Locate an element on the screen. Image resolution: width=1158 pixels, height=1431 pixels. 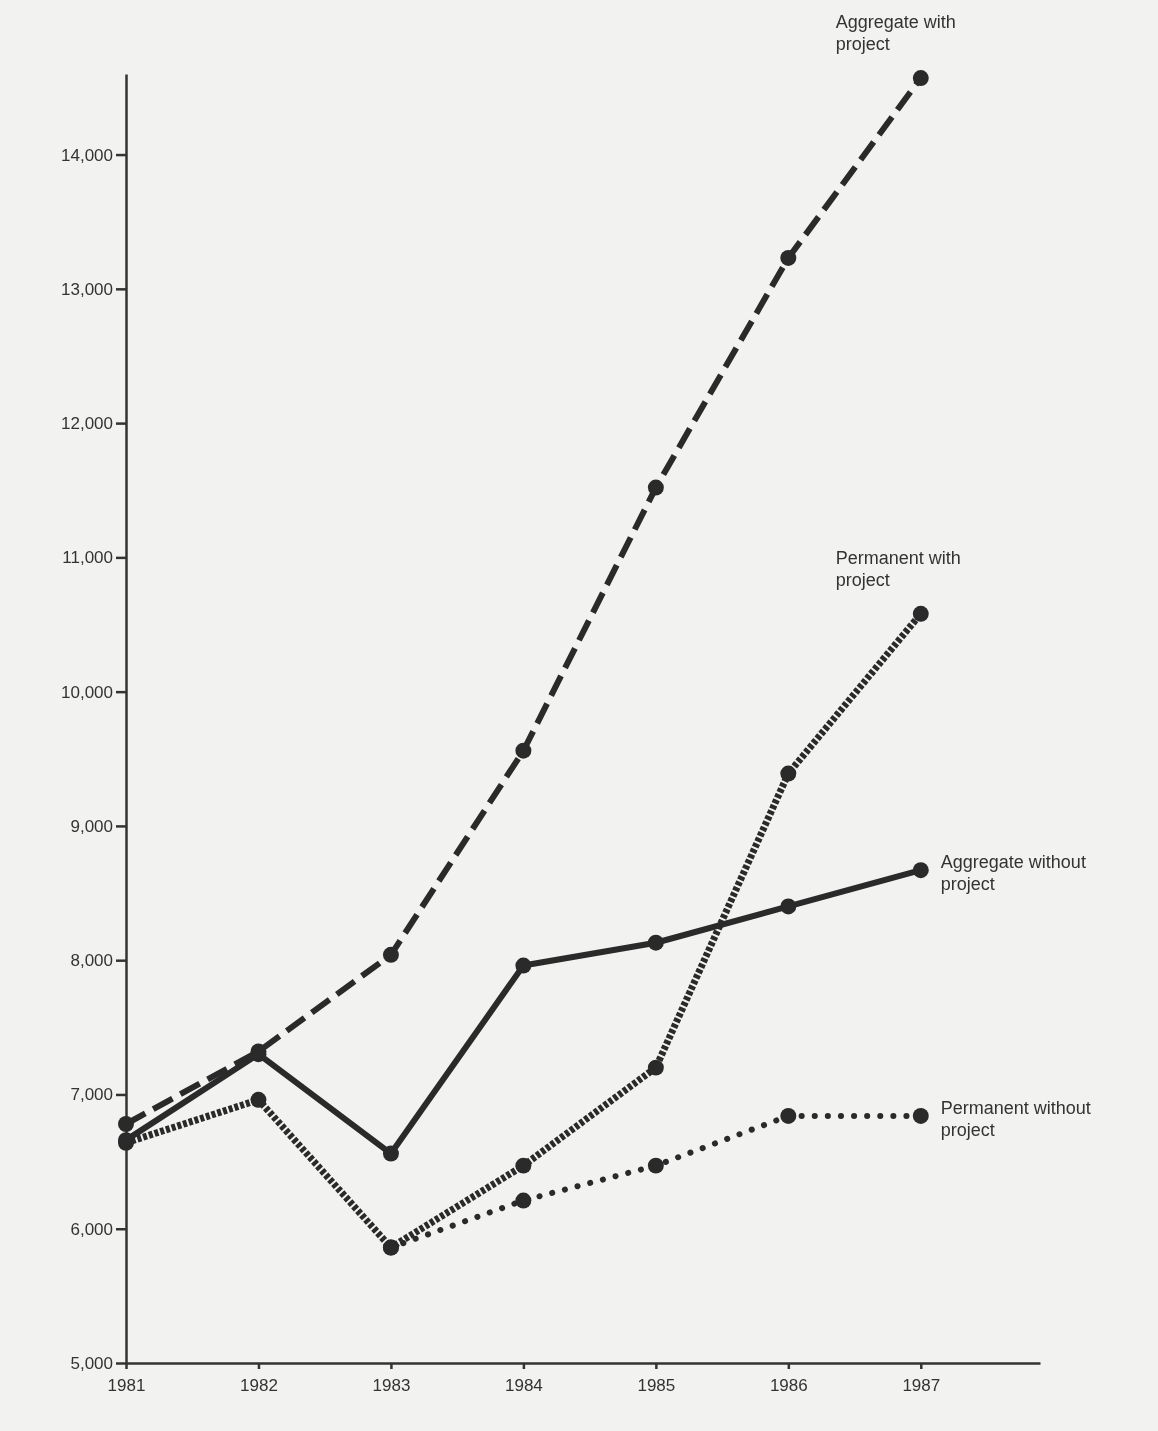
x-tick-label: 1986 is located at coordinates (788, 1385).